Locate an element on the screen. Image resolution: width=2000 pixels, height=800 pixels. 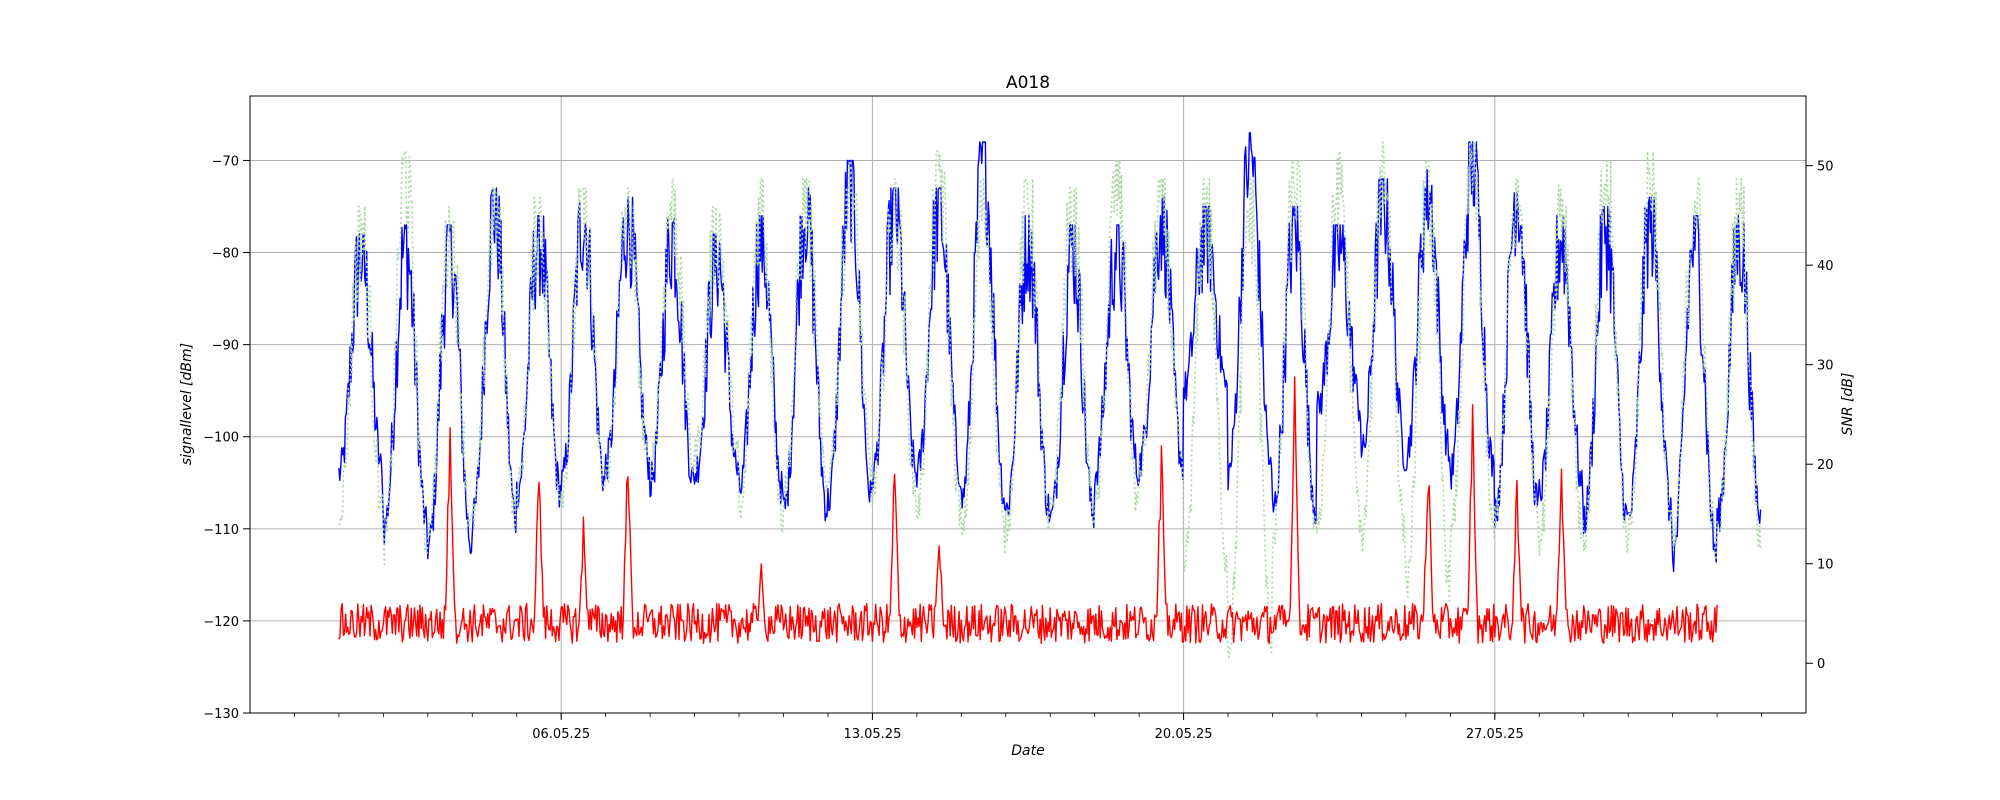
chart-title: A018 is located at coordinates (1028, 83).